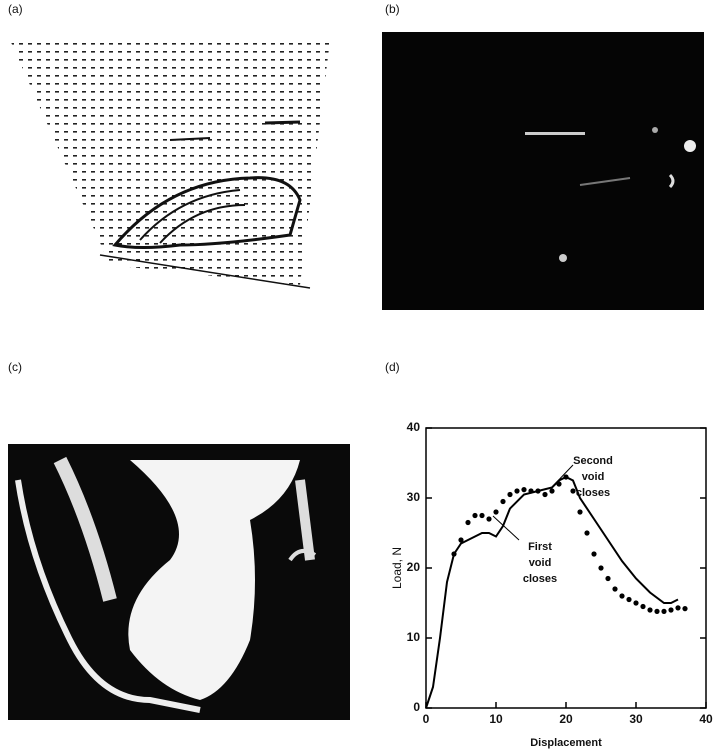 This screenshot has height=756, width=713. Describe the element at coordinates (392, 367) in the screenshot. I see `panel-label: (d)` at that location.